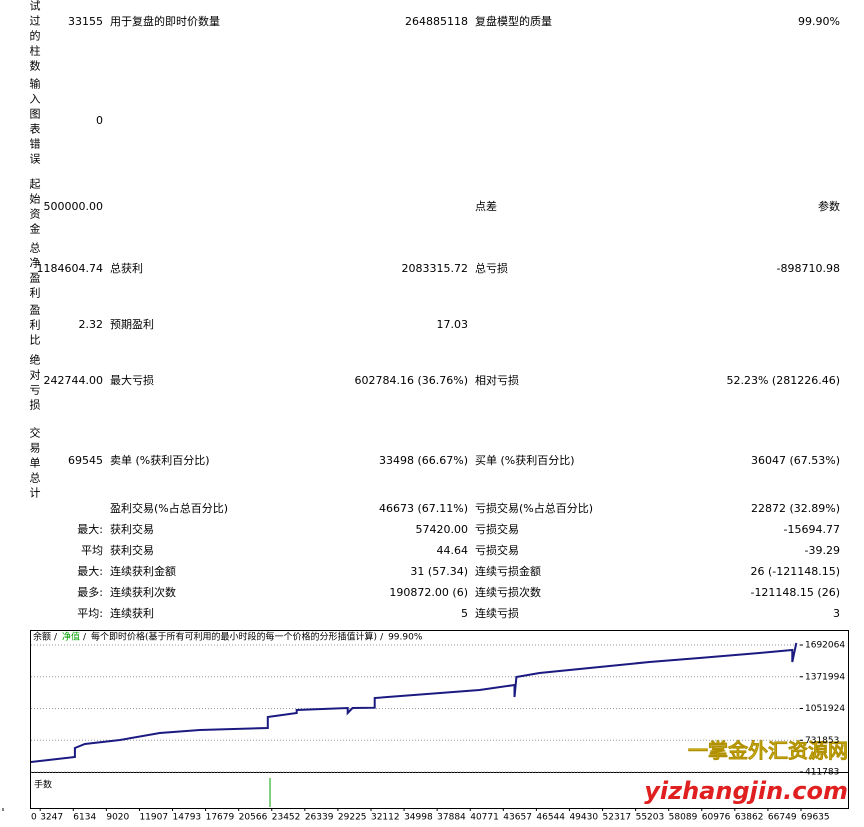  I want to click on row-label: 绝对亏损, so click(34, 384).